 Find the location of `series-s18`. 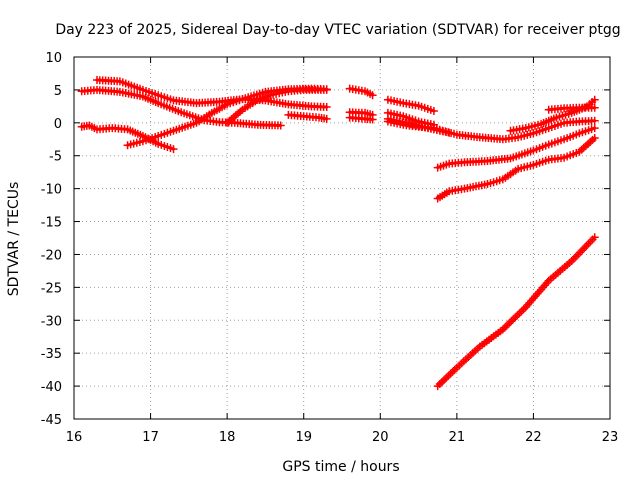

series-s18 is located at coordinates (516, 312).